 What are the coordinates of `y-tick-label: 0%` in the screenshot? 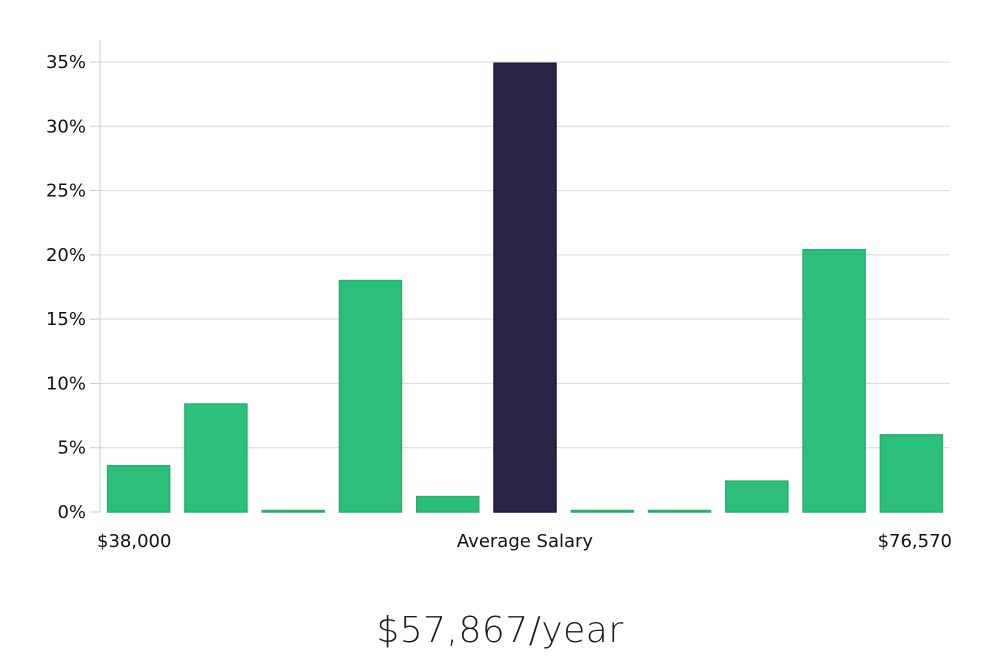 It's located at (71, 512).